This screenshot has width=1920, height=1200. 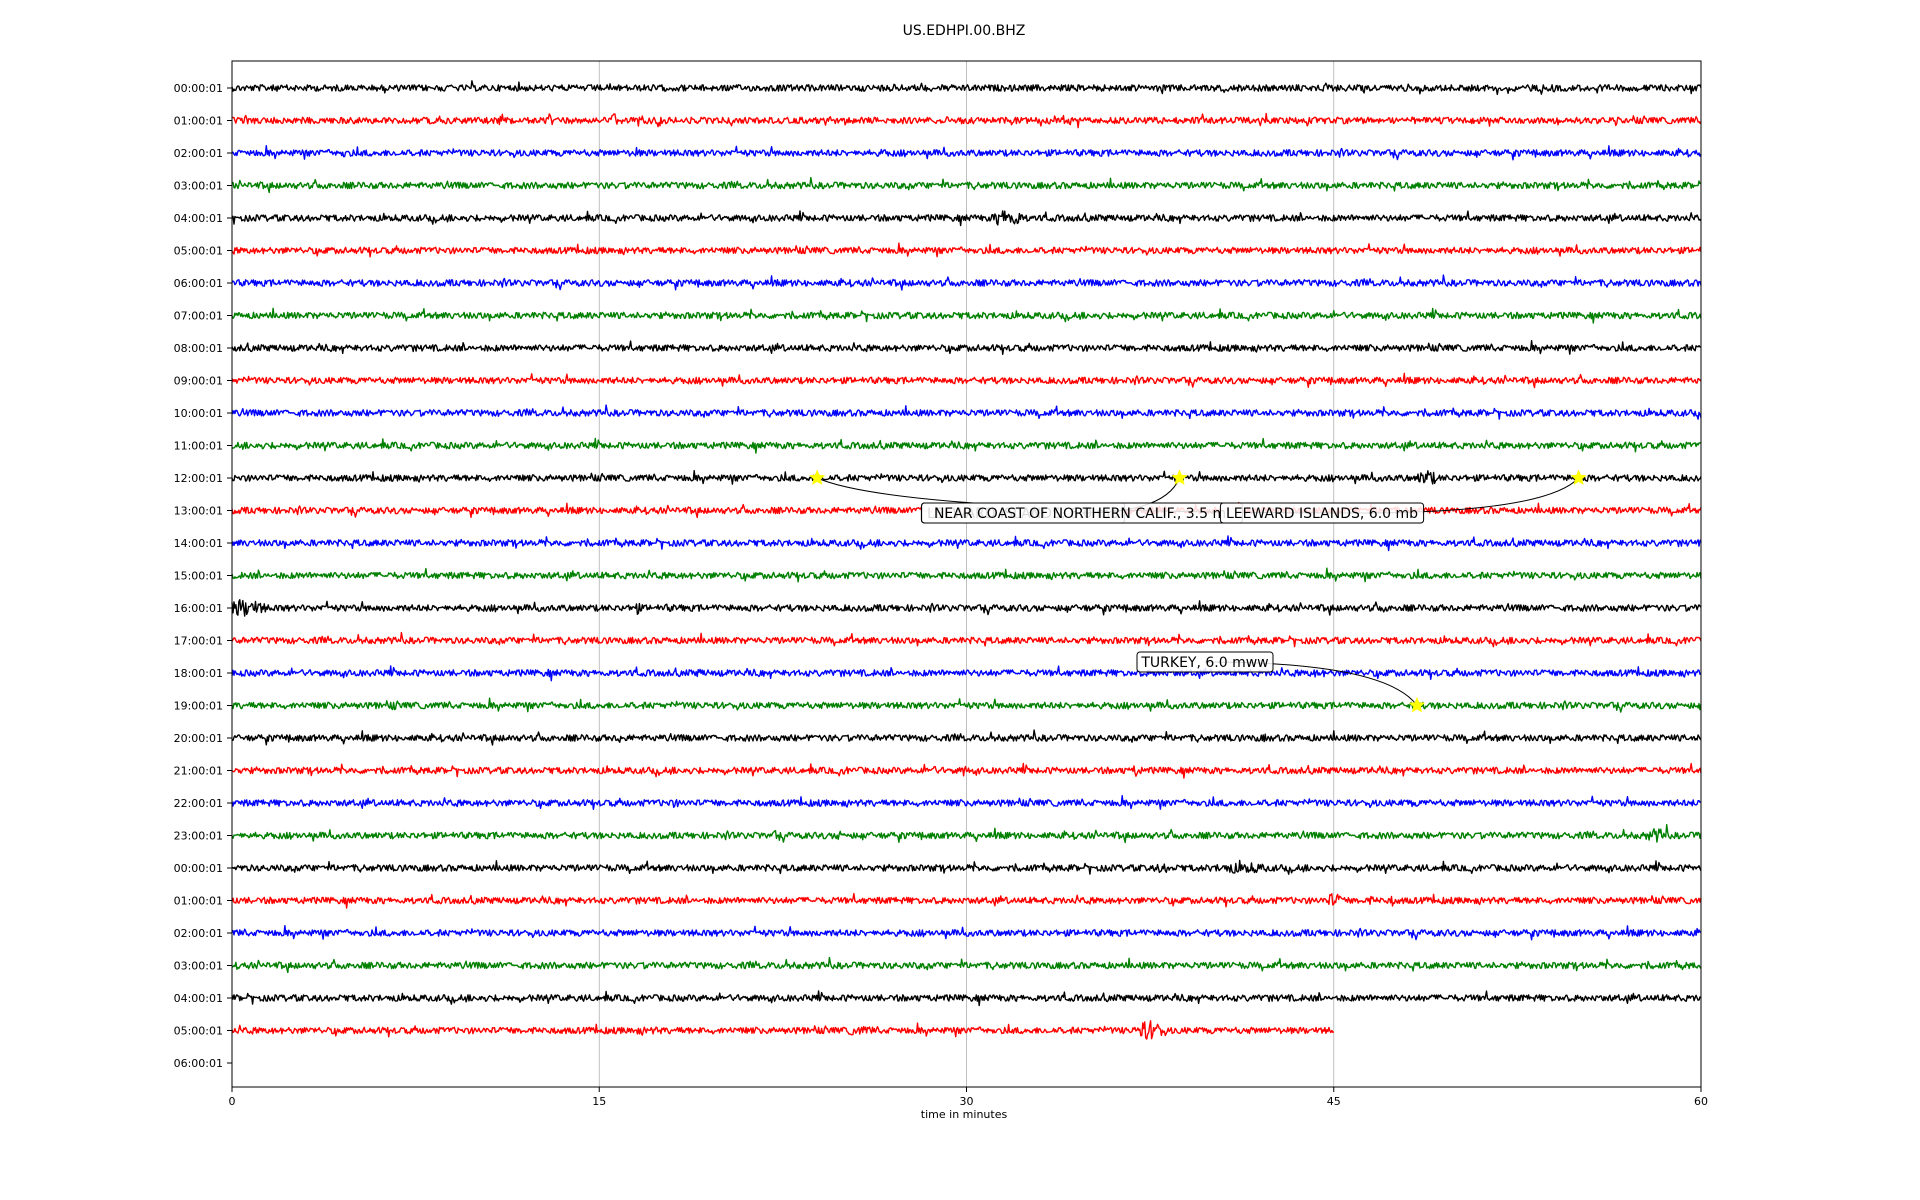 What do you see at coordinates (1403, 496) in the screenshot?
I see `event-annotation: LEEWARD ISLANDS, 6.0 mb` at bounding box center [1403, 496].